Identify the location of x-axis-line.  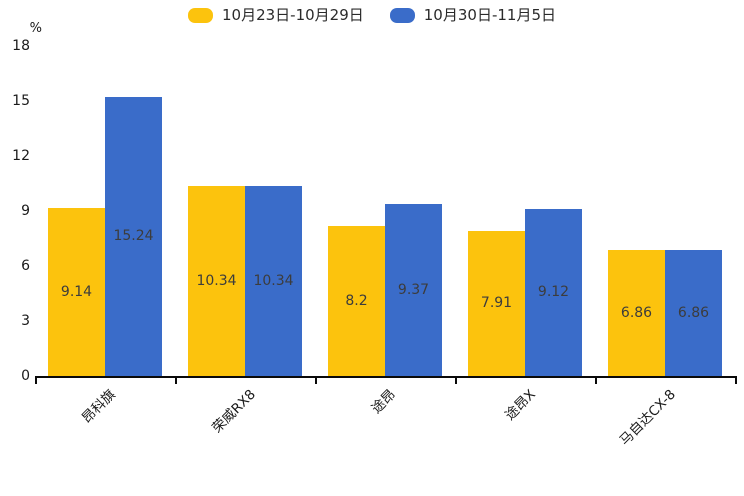
(386, 377).